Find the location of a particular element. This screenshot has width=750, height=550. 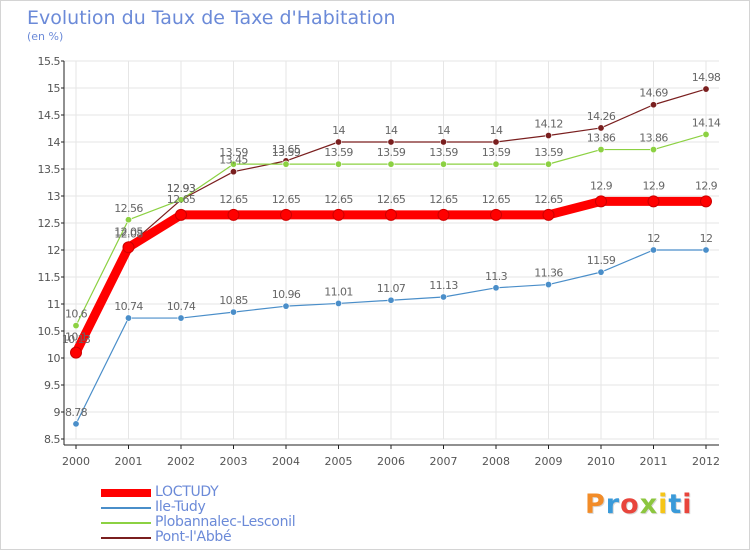

data-label-pont-l-abb: 14.26 is located at coordinates (601, 116).